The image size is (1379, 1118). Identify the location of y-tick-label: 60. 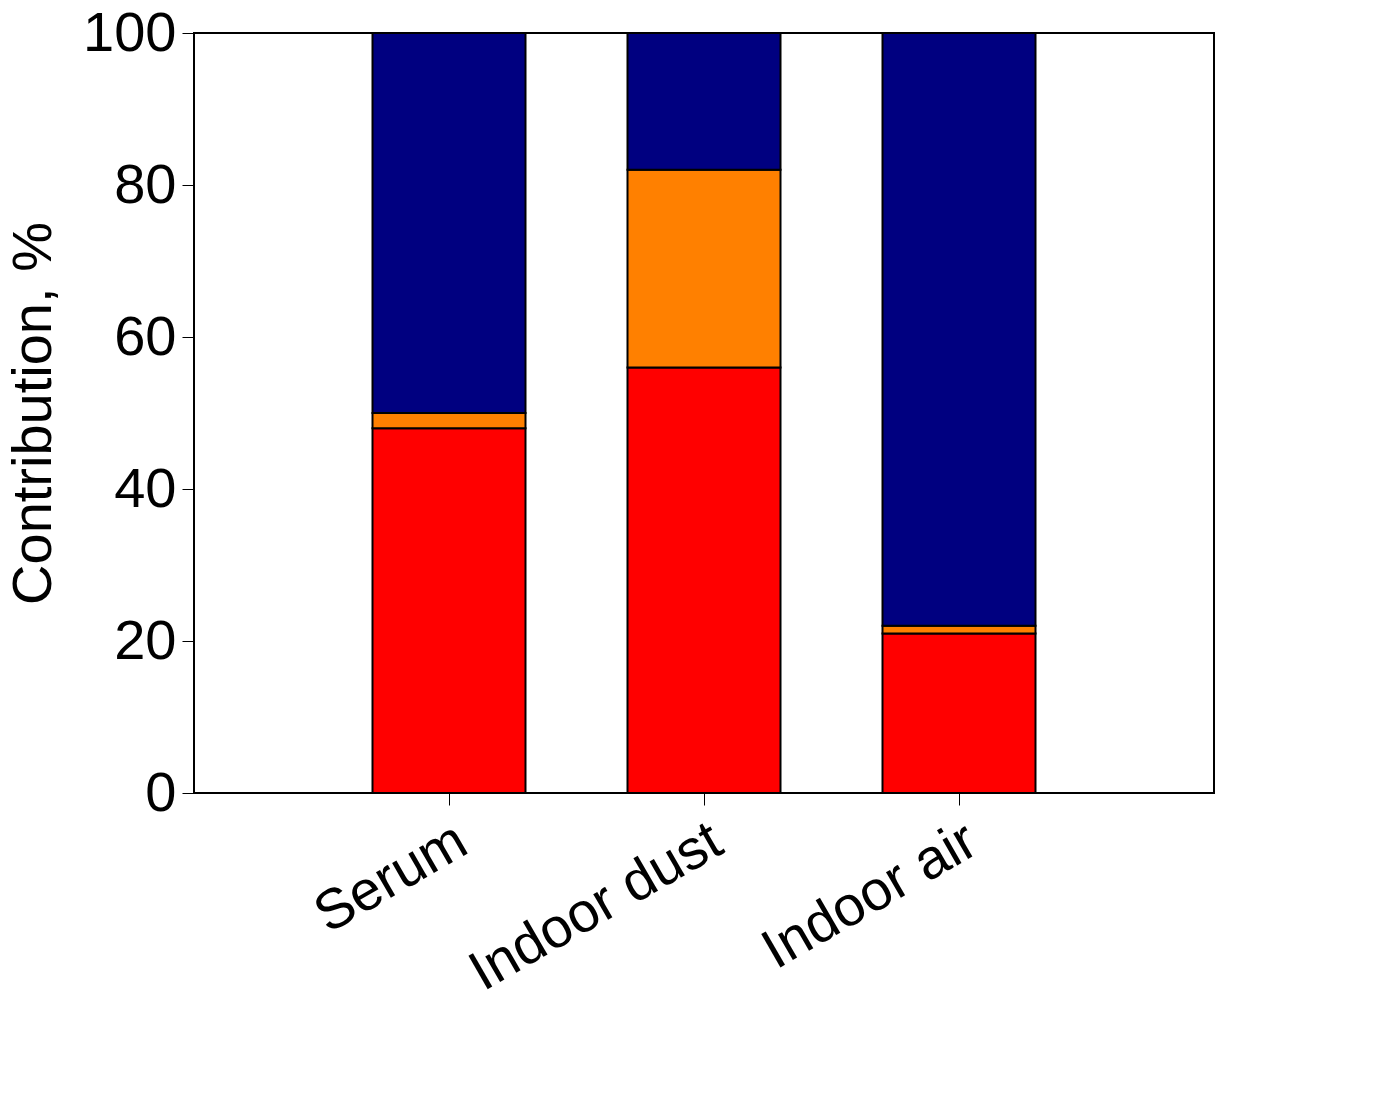
(145, 335).